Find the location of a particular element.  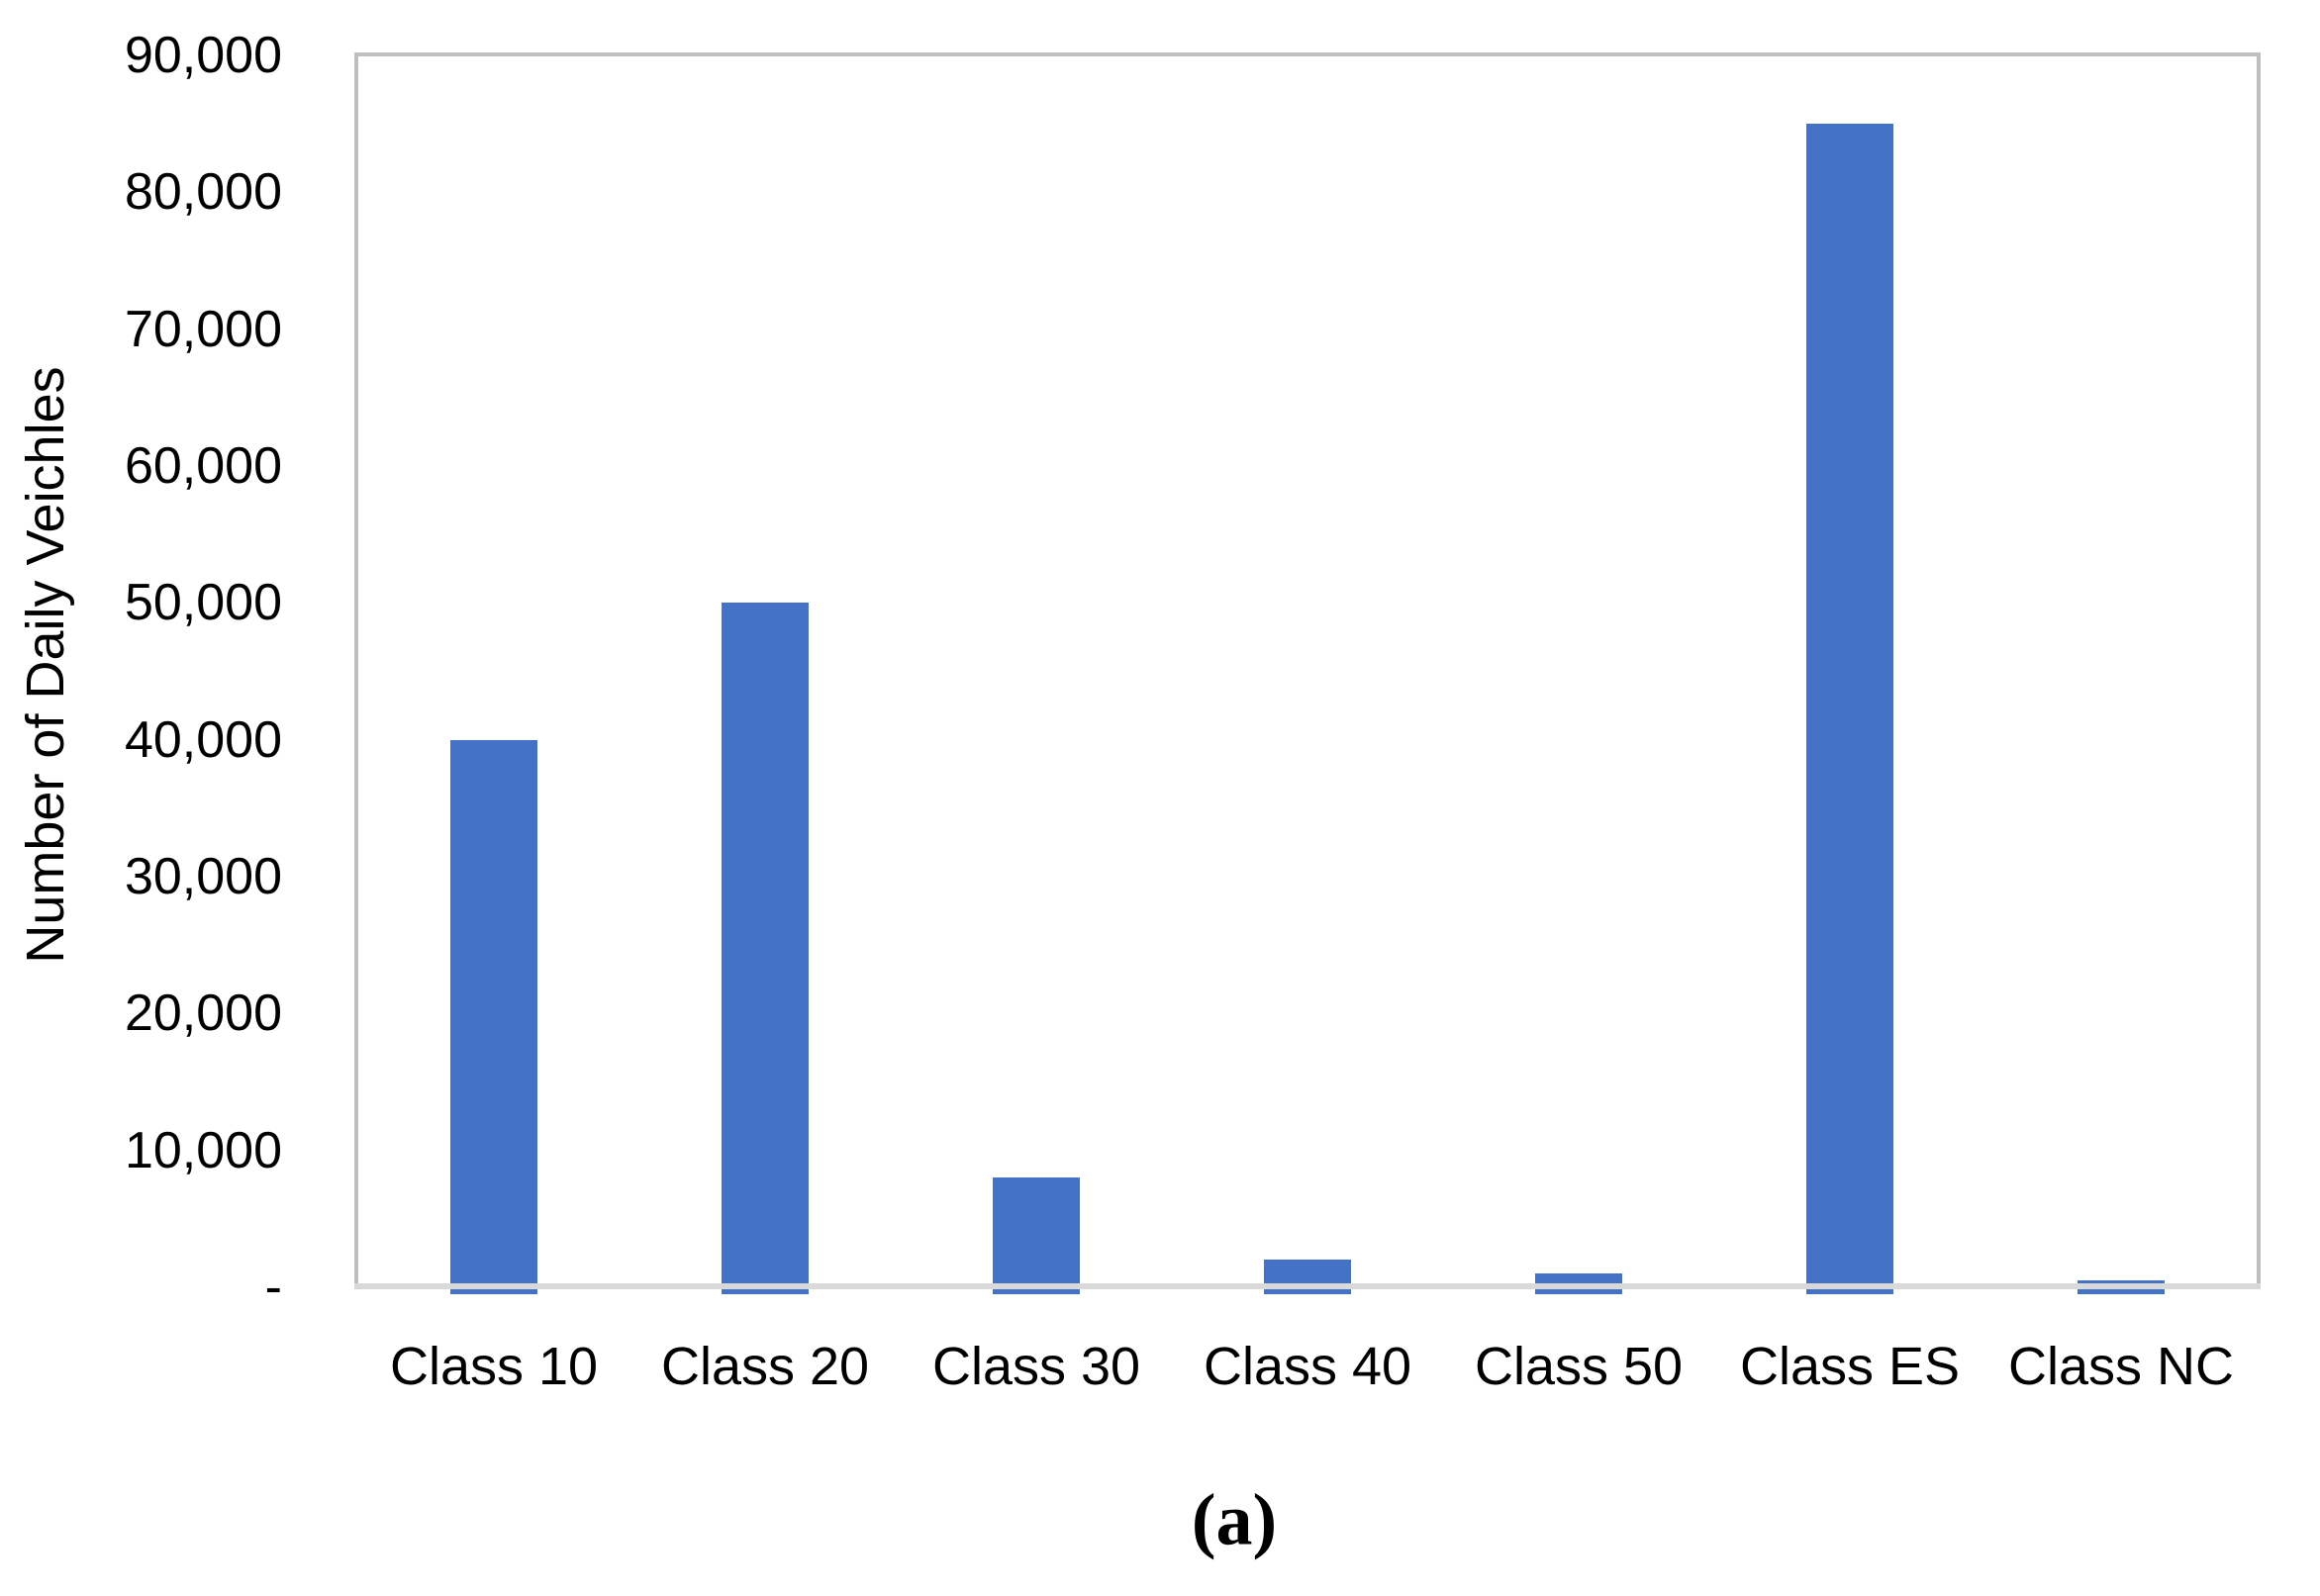

y-tick-label: 10,000 is located at coordinates (203, 1150).